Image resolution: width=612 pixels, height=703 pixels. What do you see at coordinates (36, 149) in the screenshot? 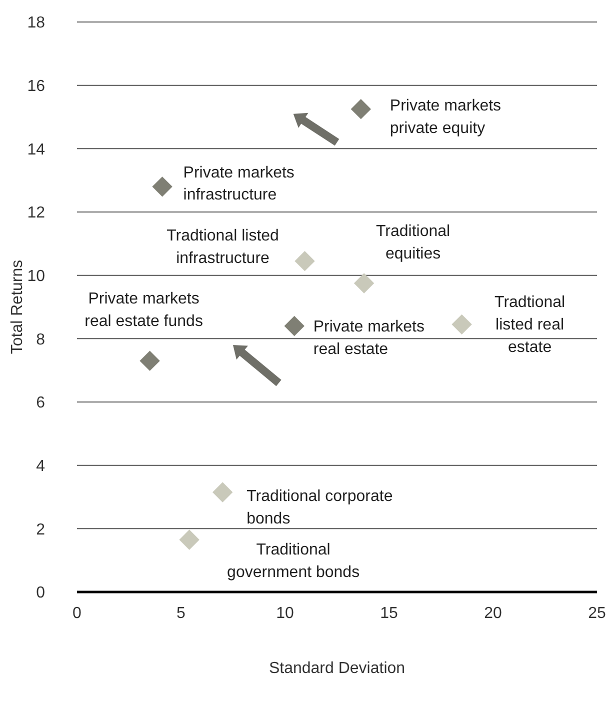
I see `y-tick-label: 14` at bounding box center [36, 149].